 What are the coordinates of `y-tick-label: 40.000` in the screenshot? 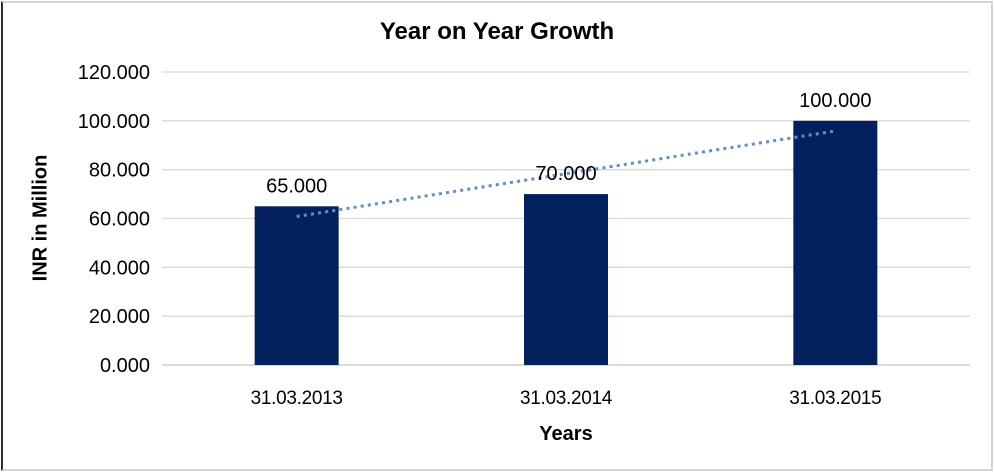 It's located at (119, 268).